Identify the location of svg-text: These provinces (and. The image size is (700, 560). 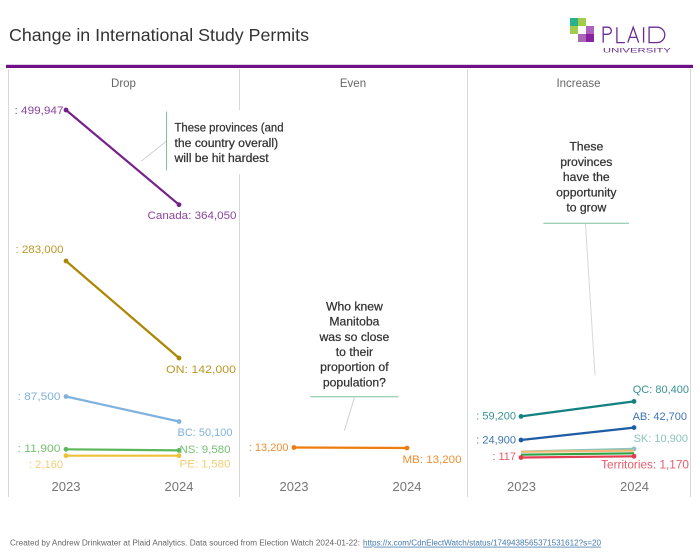
(229, 127).